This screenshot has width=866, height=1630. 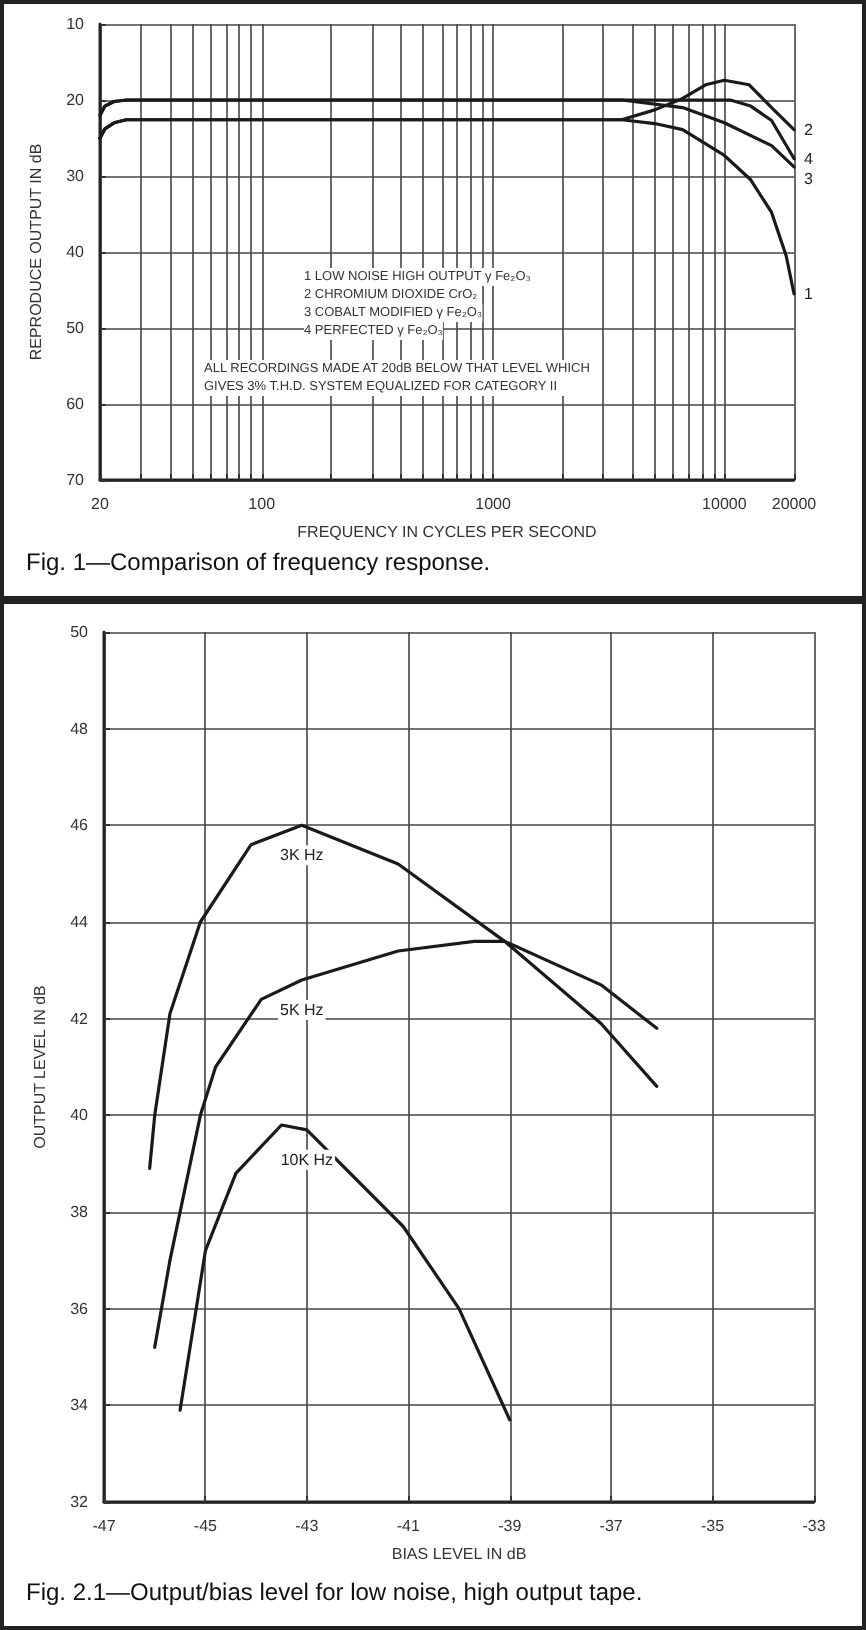 What do you see at coordinates (408, 1526) in the screenshot?
I see `x-tick-label: -41` at bounding box center [408, 1526].